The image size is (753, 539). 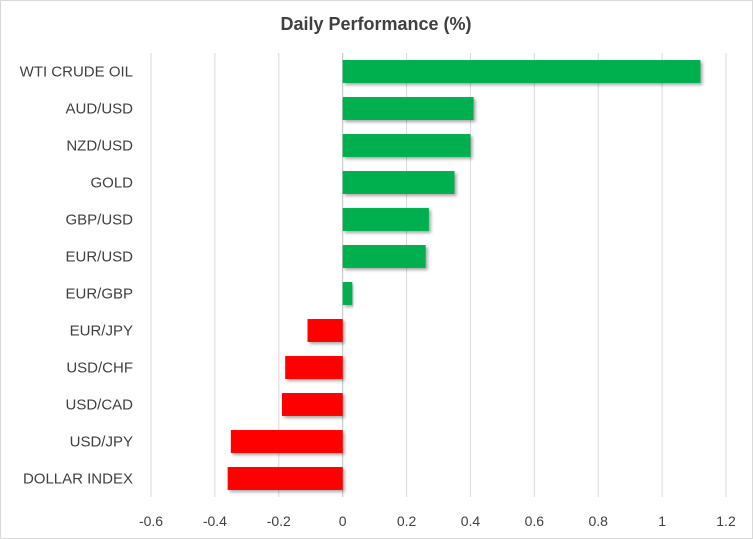 What do you see at coordinates (99, 257) in the screenshot?
I see `category-label: EUR/USD` at bounding box center [99, 257].